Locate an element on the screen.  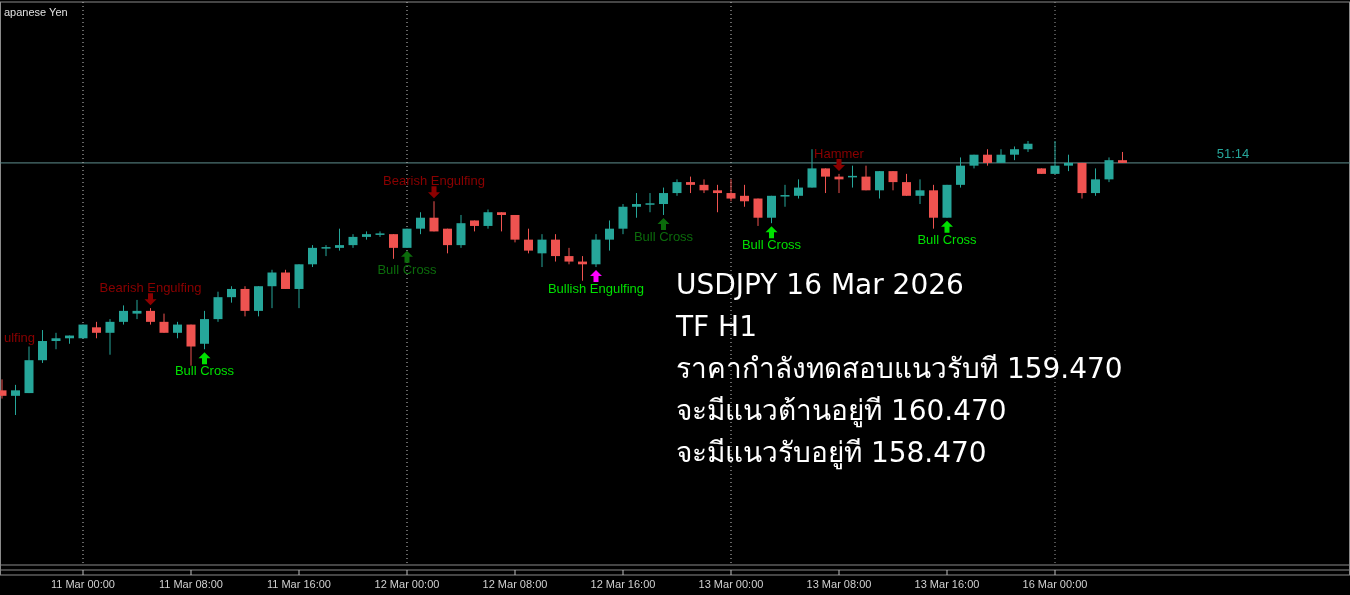
x-tick-label: 13 Mar 00:00 is located at coordinates (731, 584).